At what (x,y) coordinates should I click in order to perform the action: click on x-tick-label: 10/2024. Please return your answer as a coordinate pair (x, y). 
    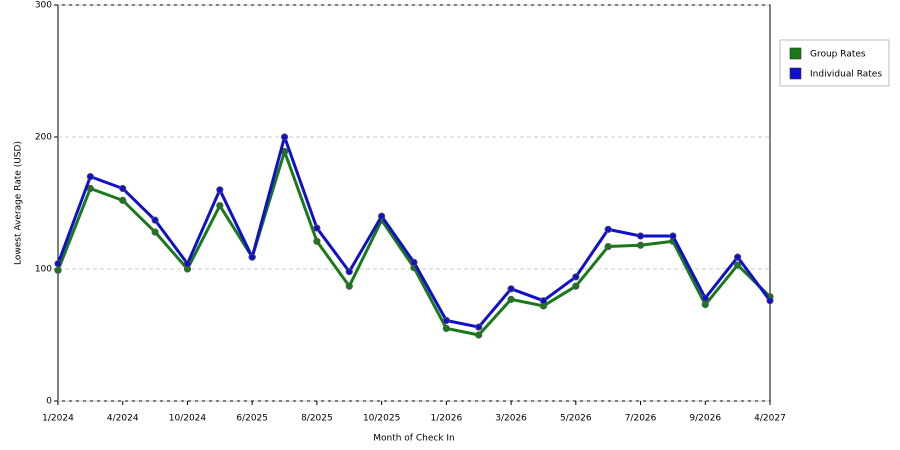
    Looking at the image, I should click on (188, 419).